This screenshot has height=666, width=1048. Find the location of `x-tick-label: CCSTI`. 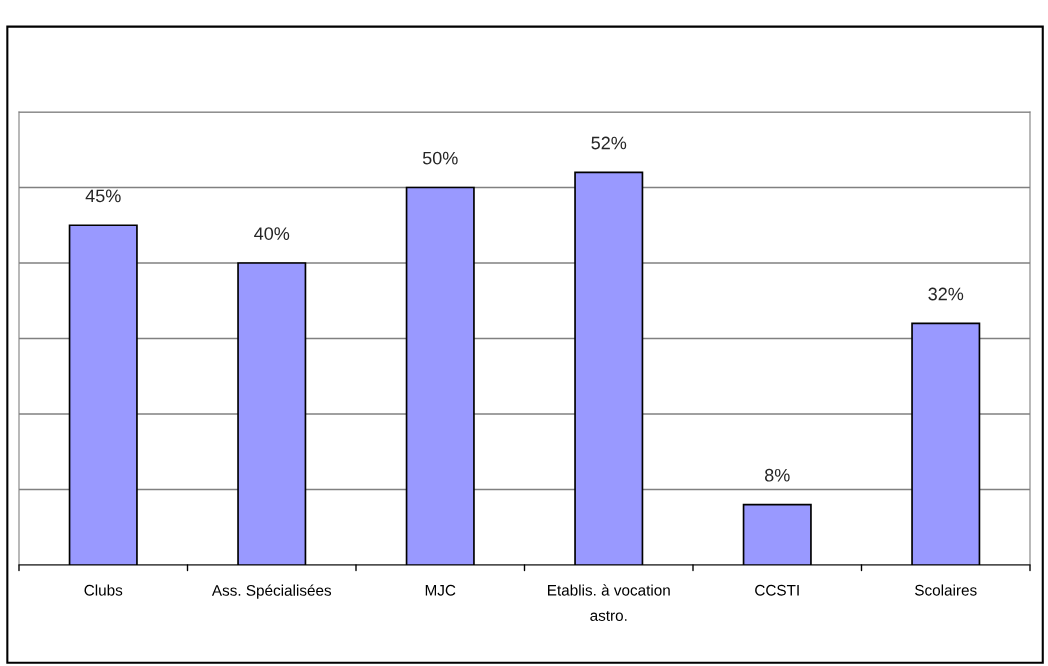

x-tick-label: CCSTI is located at coordinates (777, 590).